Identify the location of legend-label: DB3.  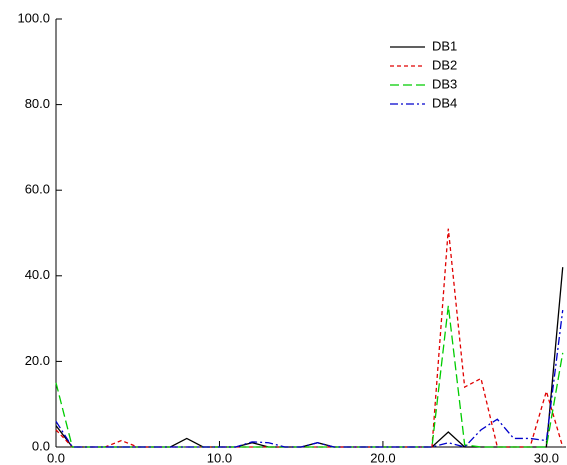
(444, 83).